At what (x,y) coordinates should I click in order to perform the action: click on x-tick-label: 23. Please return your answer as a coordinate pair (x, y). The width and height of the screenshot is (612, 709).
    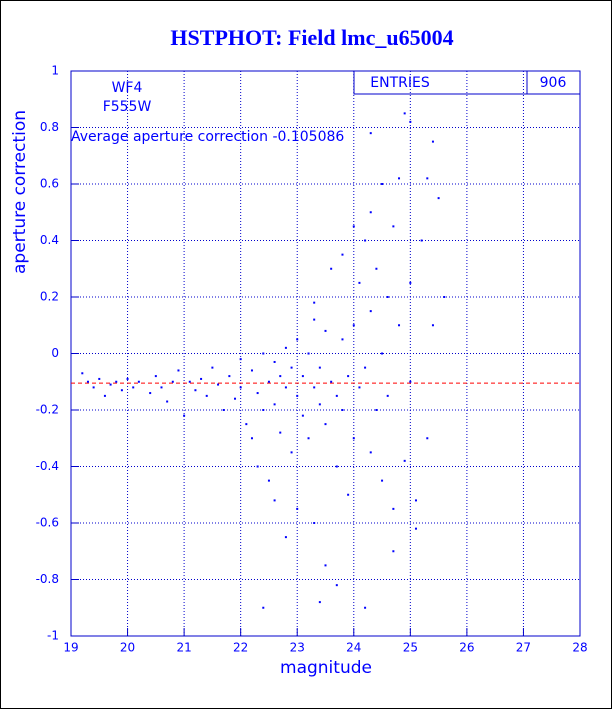
    Looking at the image, I should click on (297, 648).